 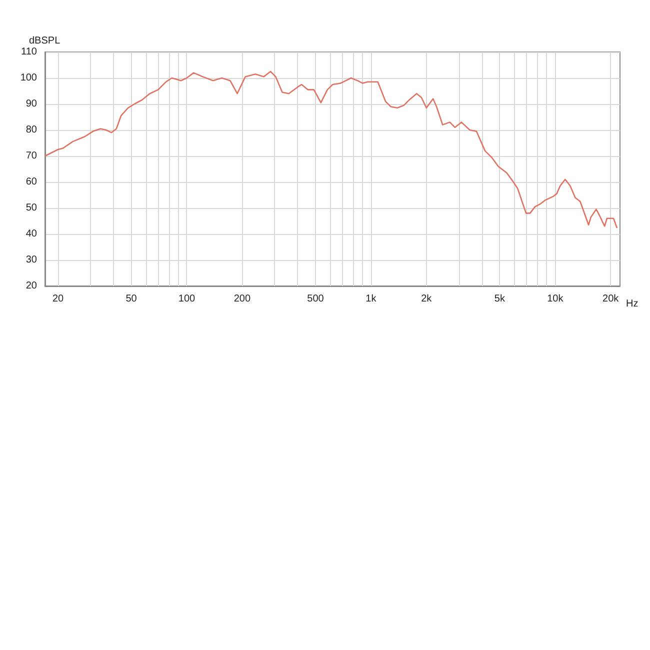 What do you see at coordinates (611, 299) in the screenshot?
I see `x-tick-label: 20k` at bounding box center [611, 299].